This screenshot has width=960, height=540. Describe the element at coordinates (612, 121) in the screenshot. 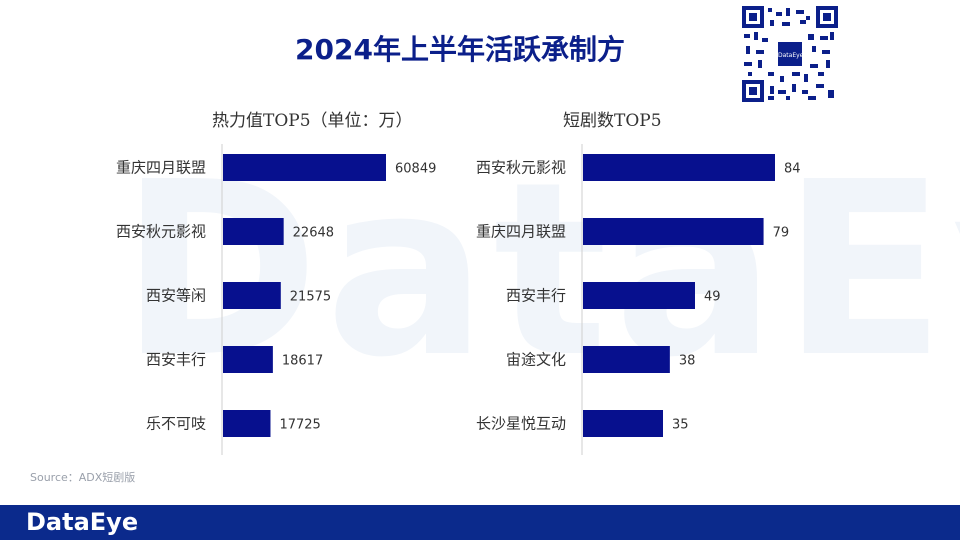

I see `chart2-title: 短剧数TOP5` at that location.